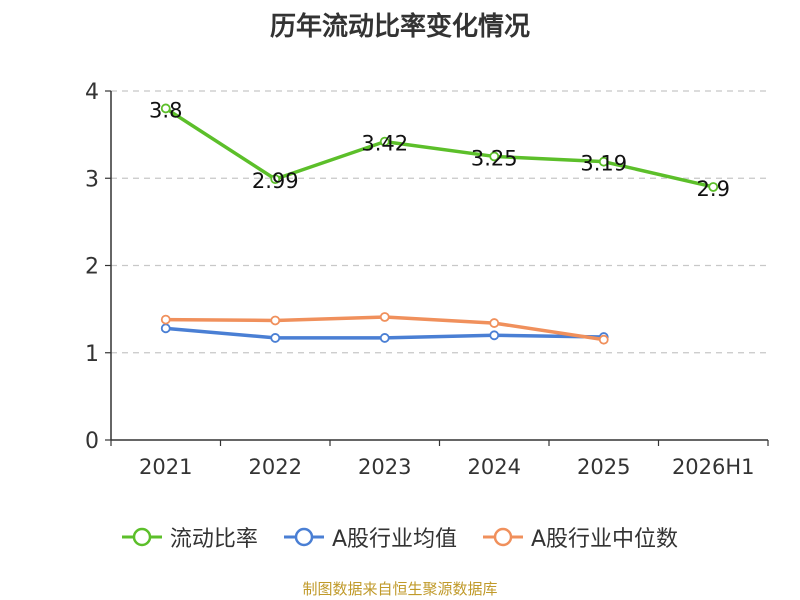  I want to click on data-label: 3.19, so click(603, 164).